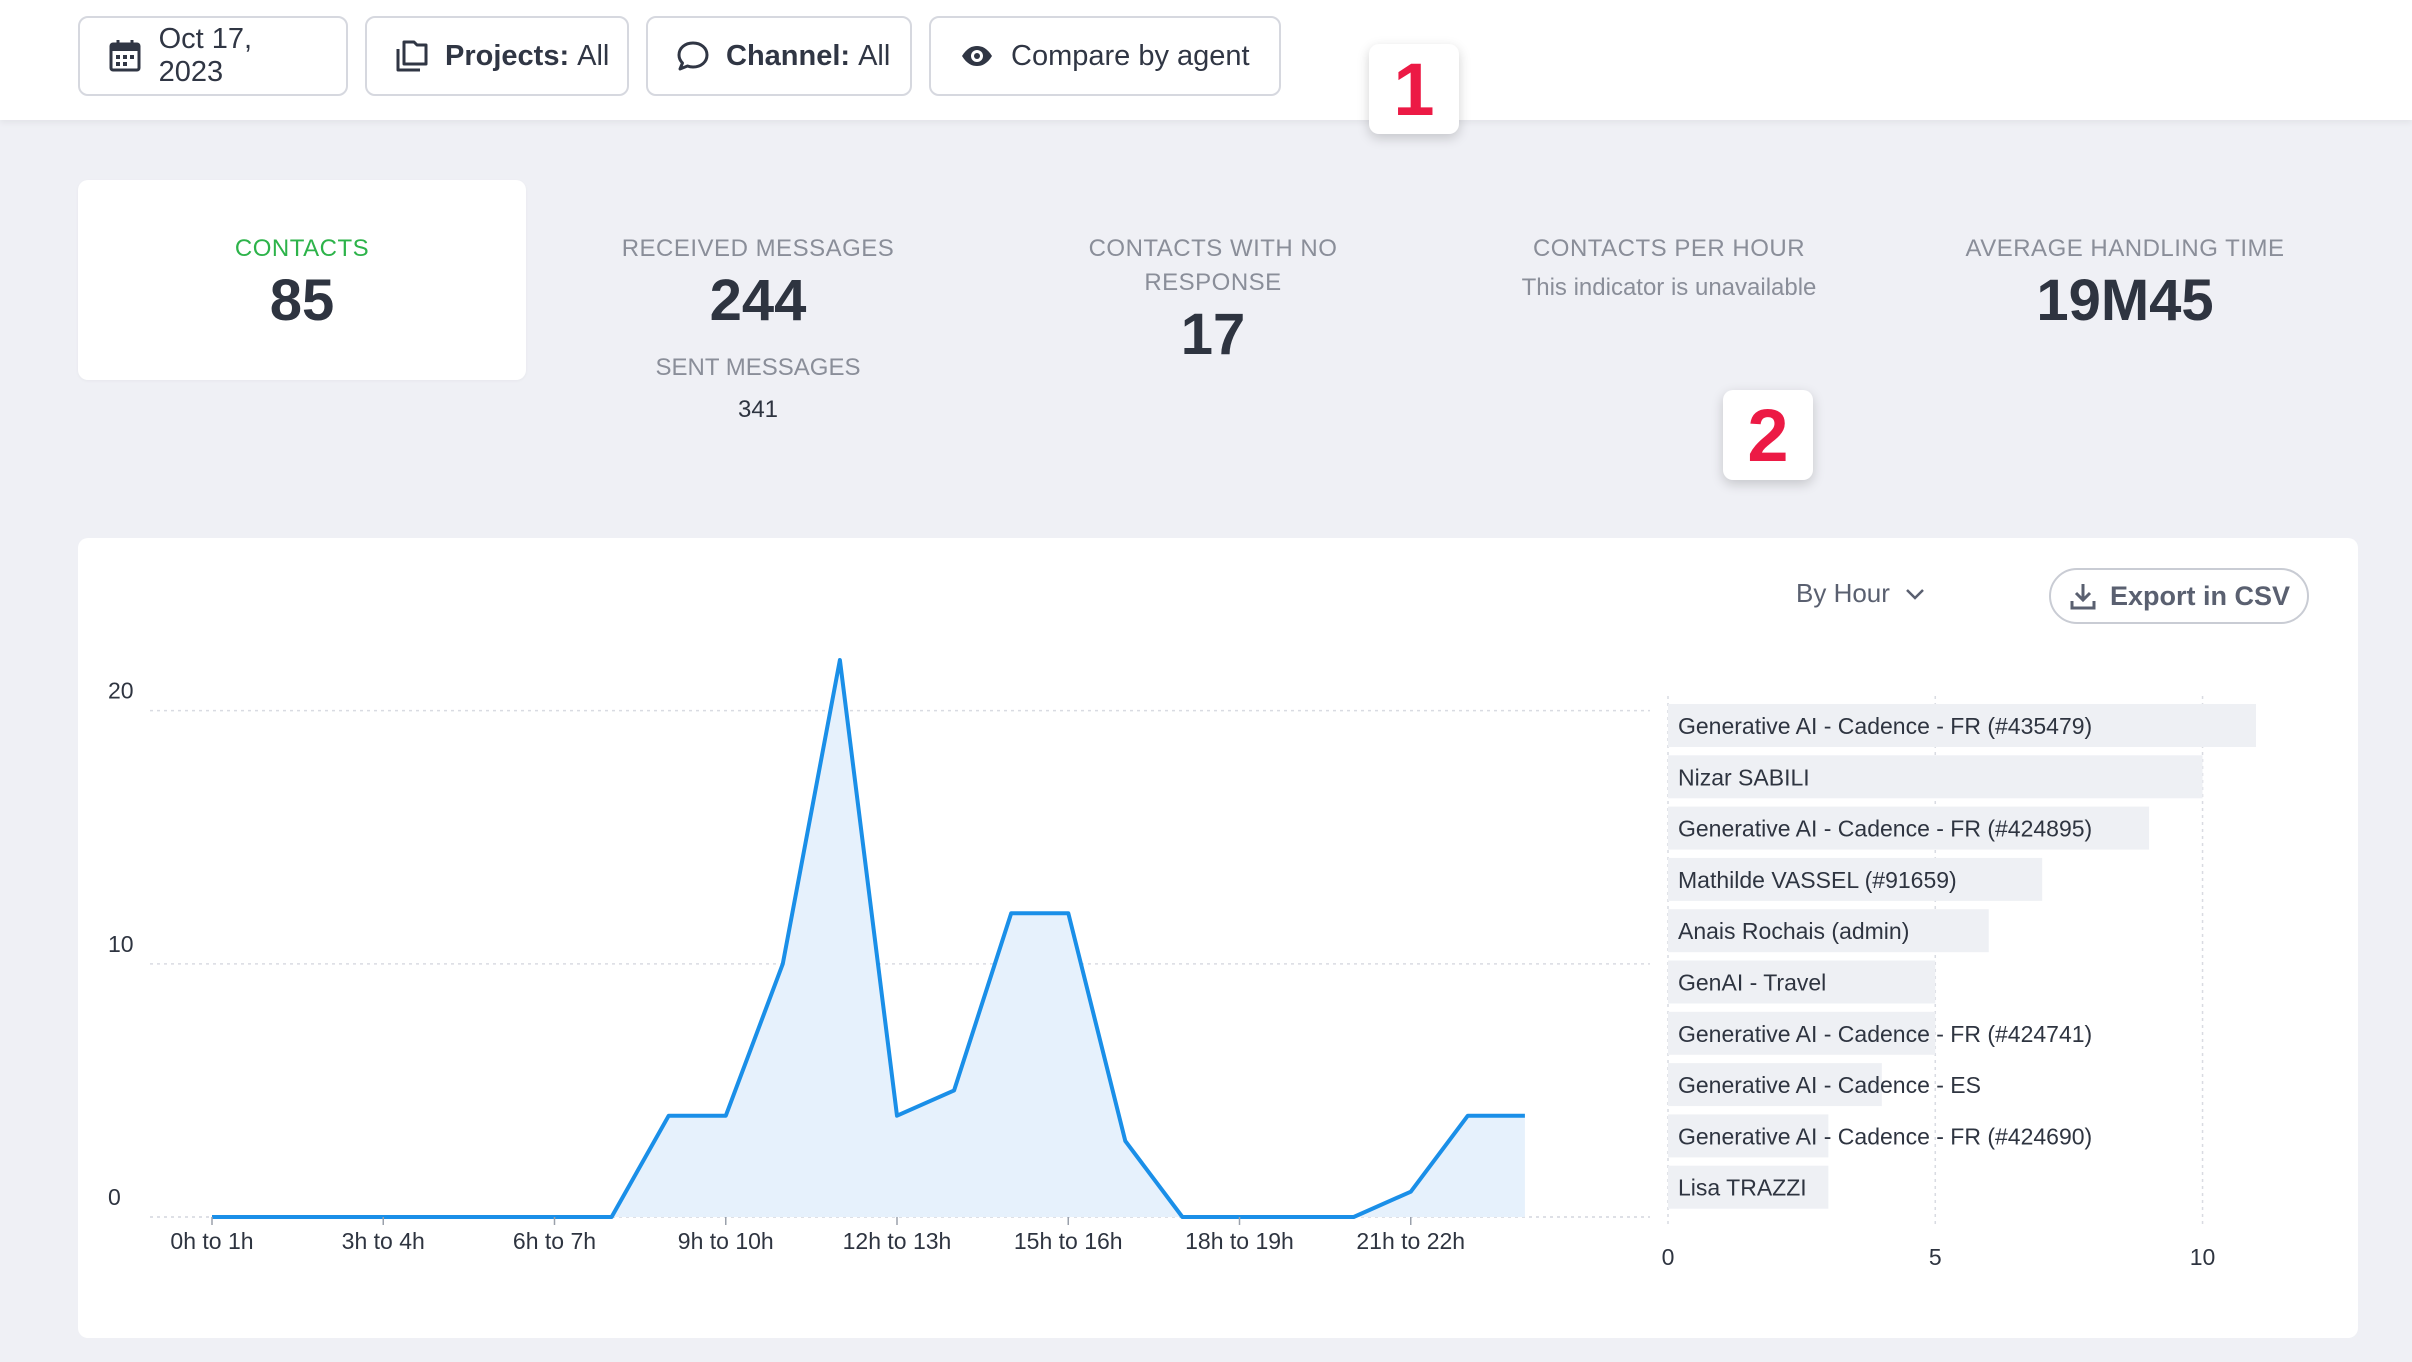 The image size is (2412, 1362). I want to click on no-response-value: 17, so click(1213, 334).